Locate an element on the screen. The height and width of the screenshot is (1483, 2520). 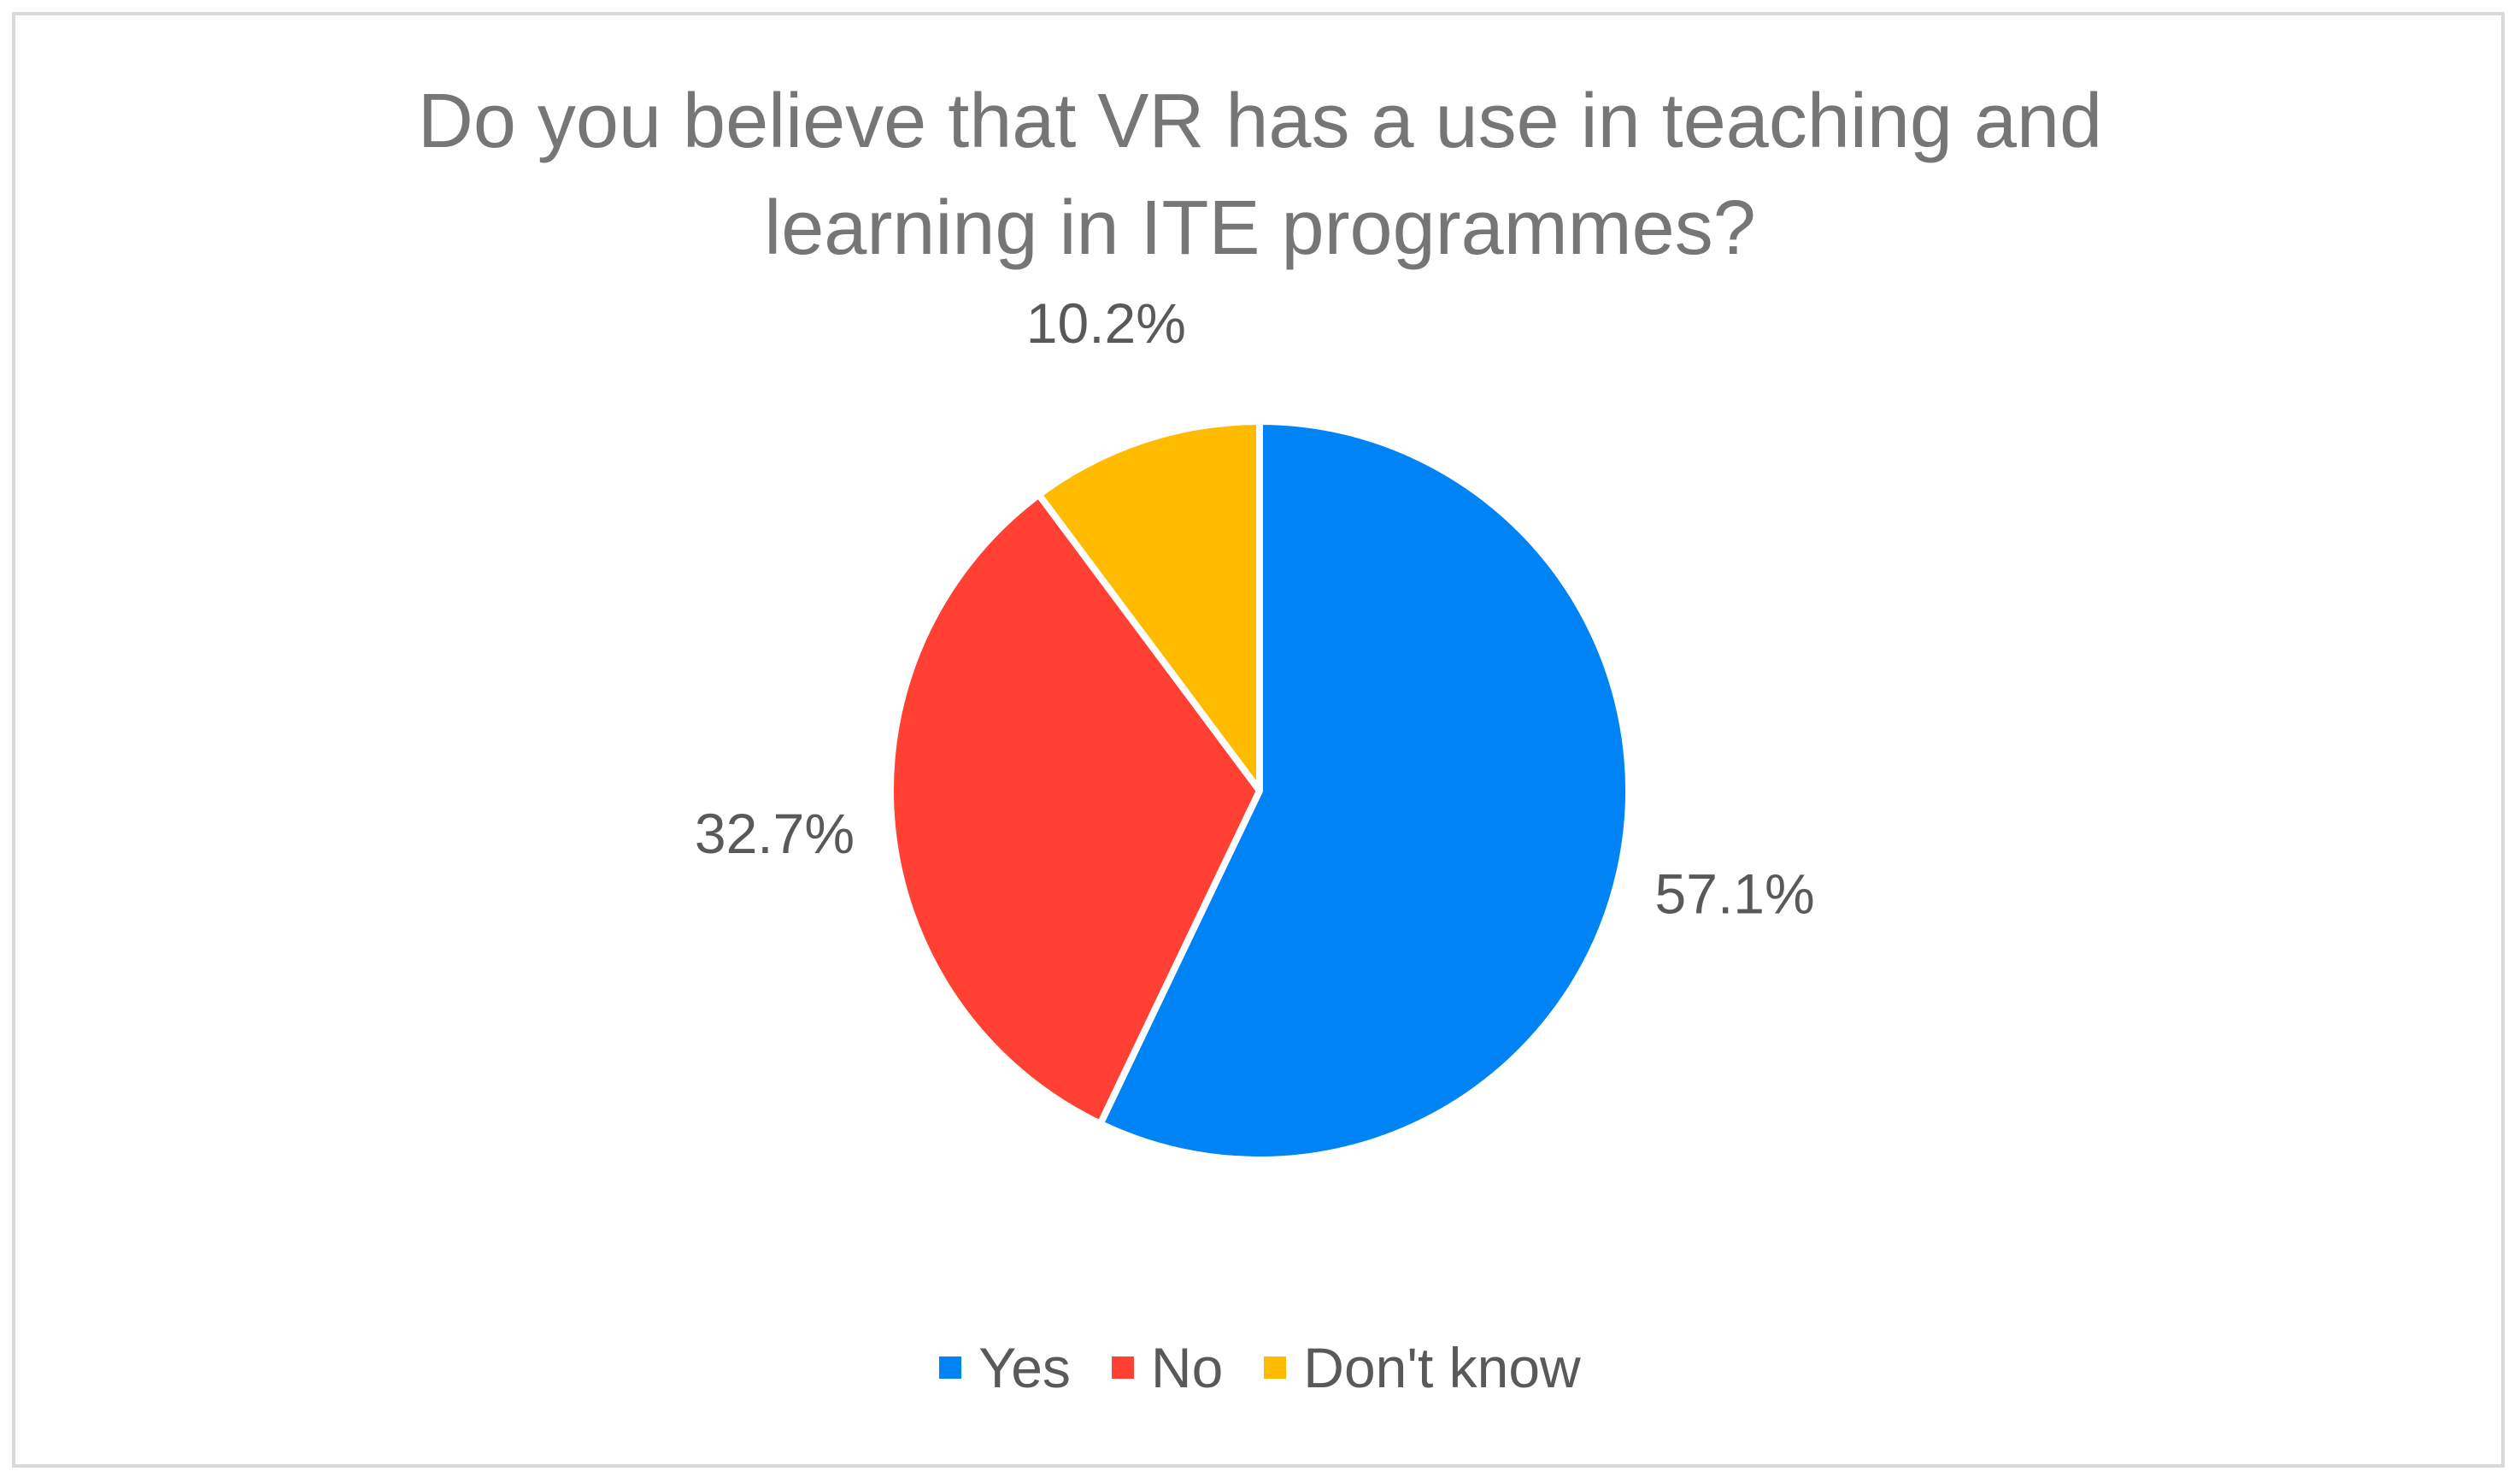
legend-swatch-no is located at coordinates (1122, 1367).